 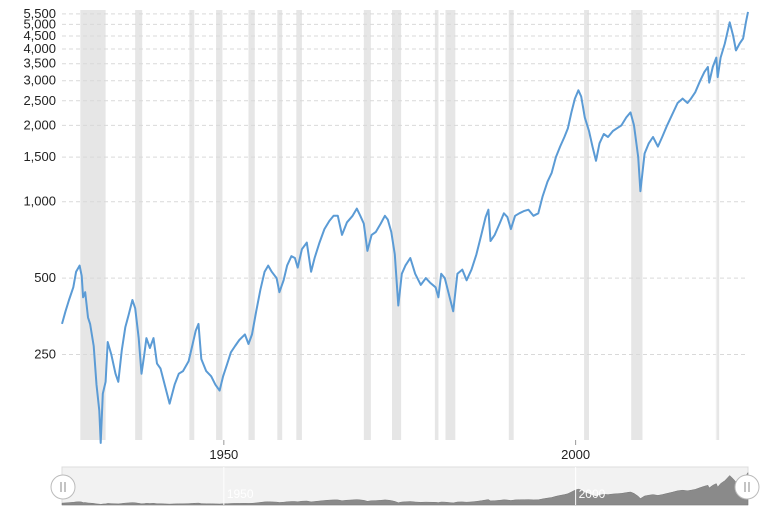 I want to click on y-tick-label: 4,500, so click(x=39, y=35).